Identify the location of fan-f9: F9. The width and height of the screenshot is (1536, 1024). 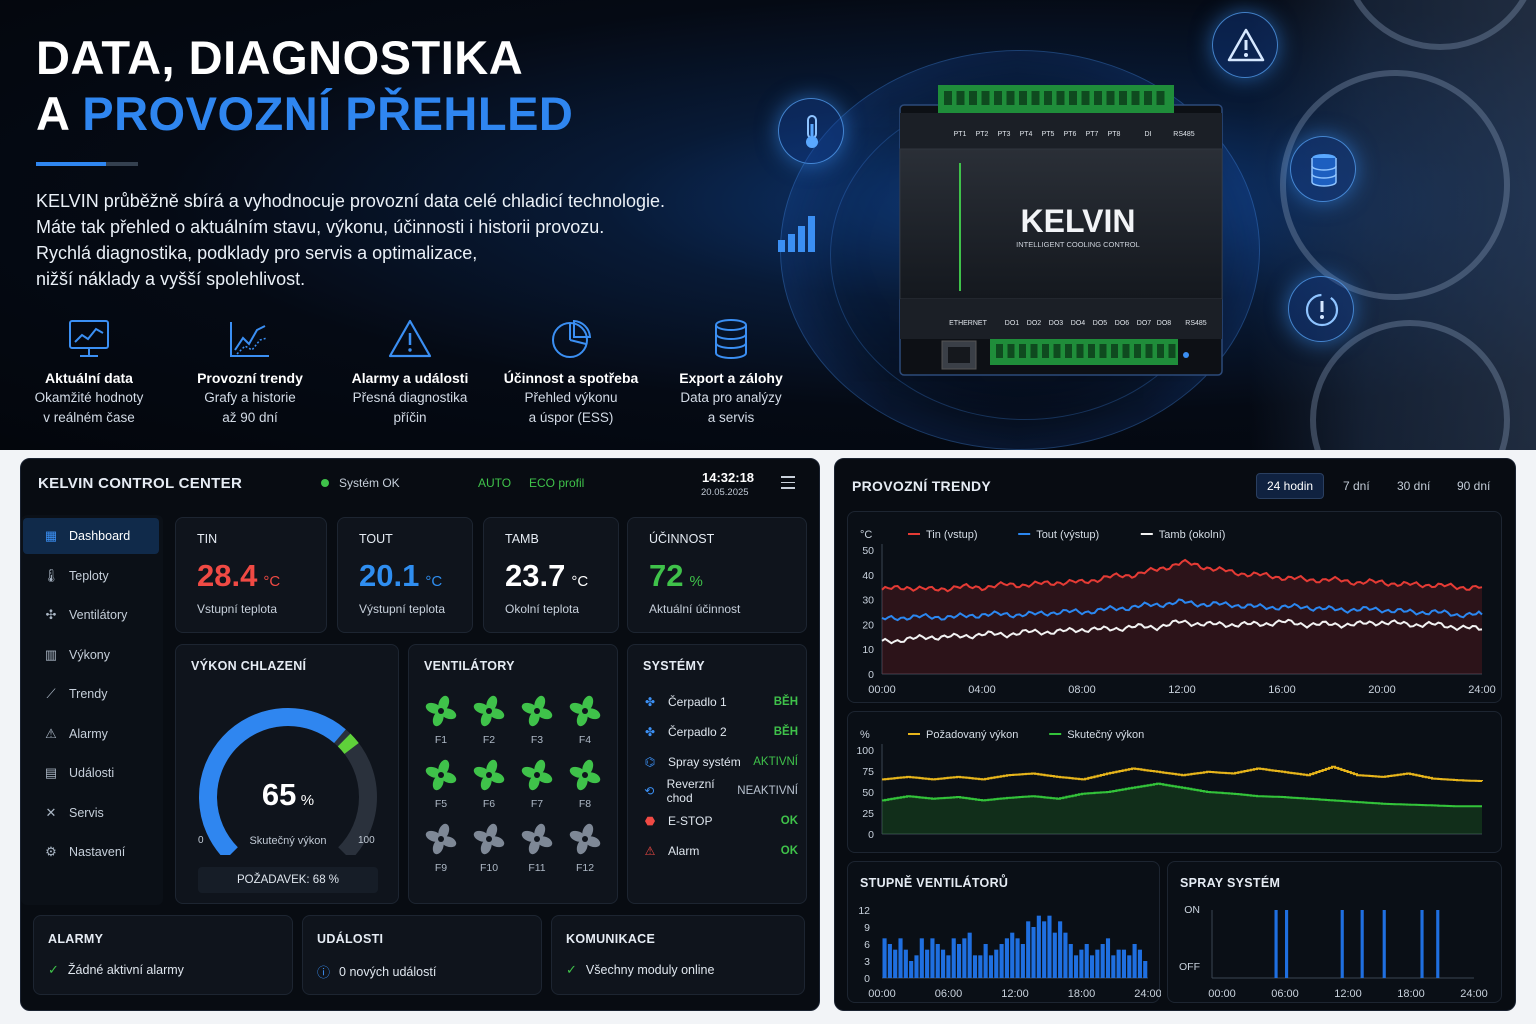
(441, 848).